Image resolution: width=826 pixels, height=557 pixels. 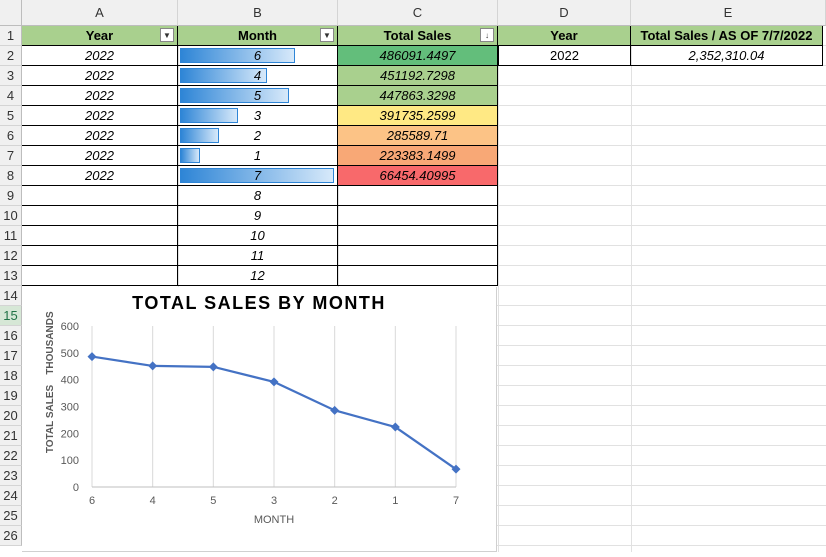 I want to click on row-header-23: 23, so click(x=11, y=476).